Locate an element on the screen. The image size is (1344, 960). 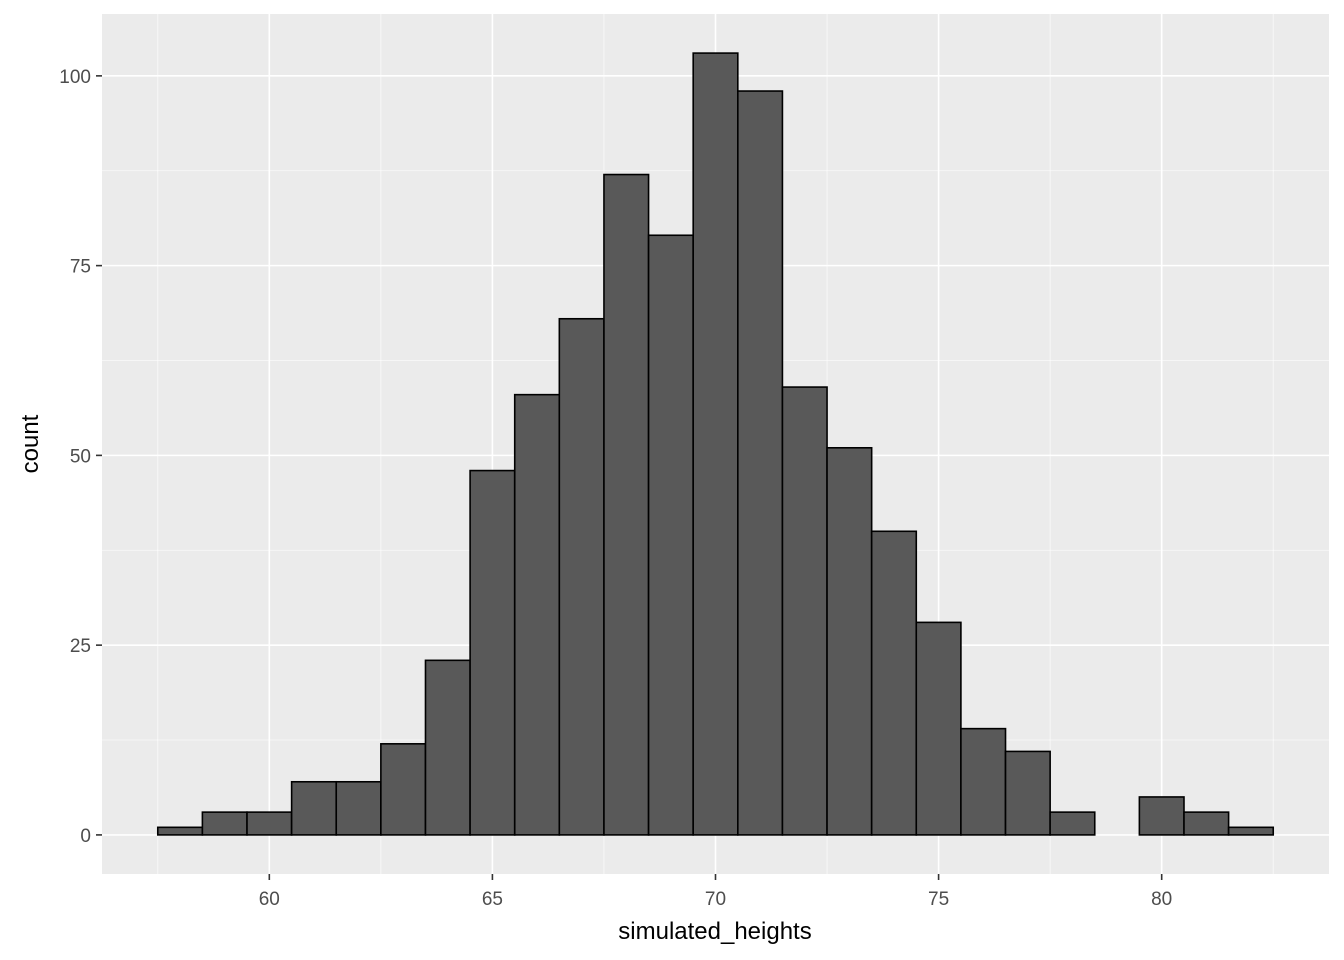
y-tick-label: 25 is located at coordinates (80, 646).